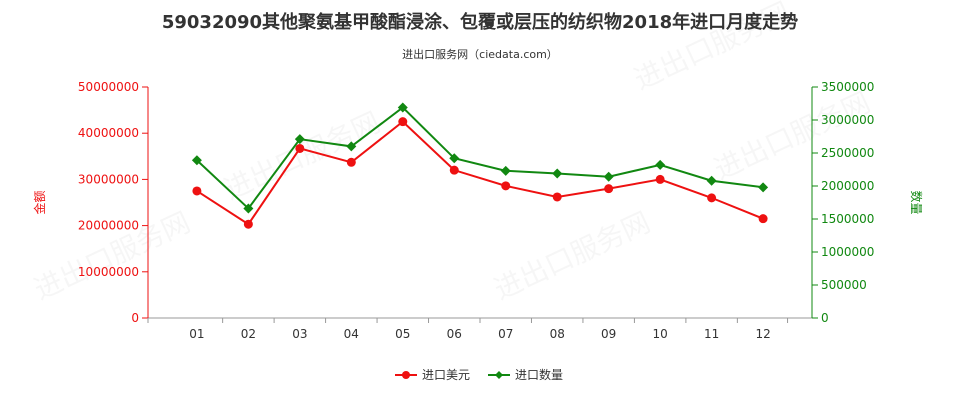  What do you see at coordinates (402, 334) in the screenshot?
I see `x-tick-label: 05` at bounding box center [402, 334].